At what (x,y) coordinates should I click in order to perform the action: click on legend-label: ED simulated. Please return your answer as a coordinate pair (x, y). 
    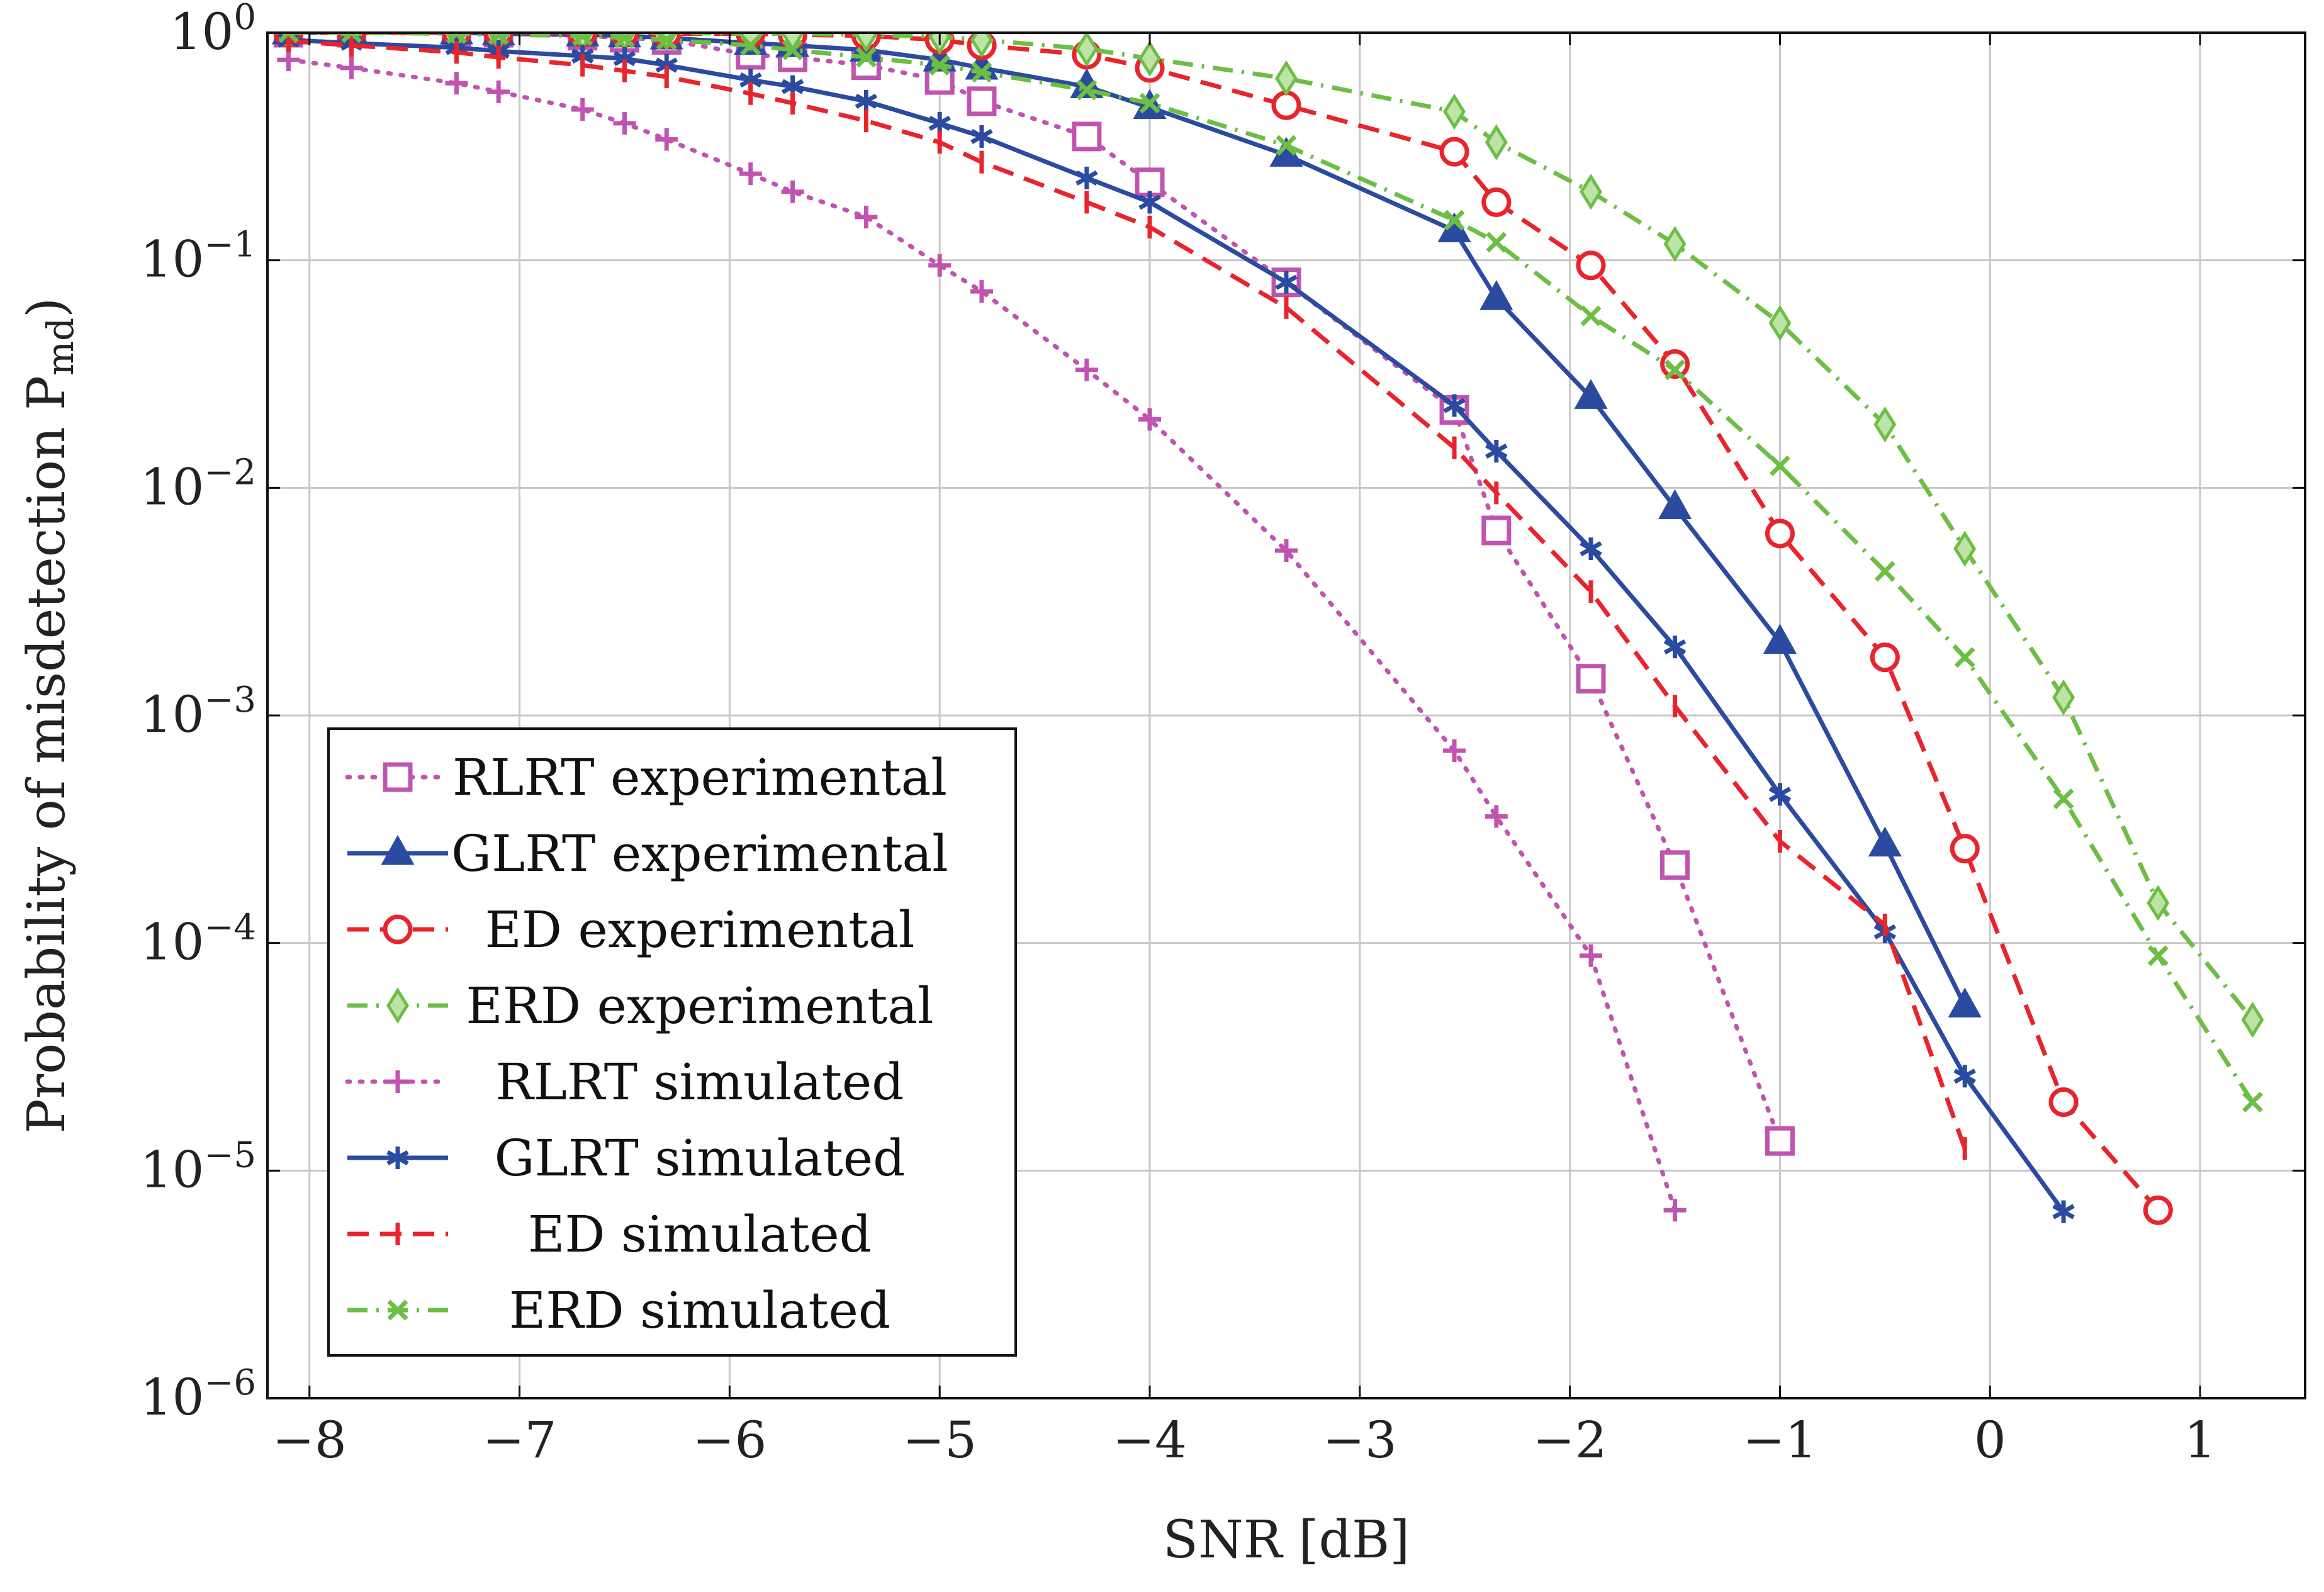
    Looking at the image, I should click on (700, 1234).